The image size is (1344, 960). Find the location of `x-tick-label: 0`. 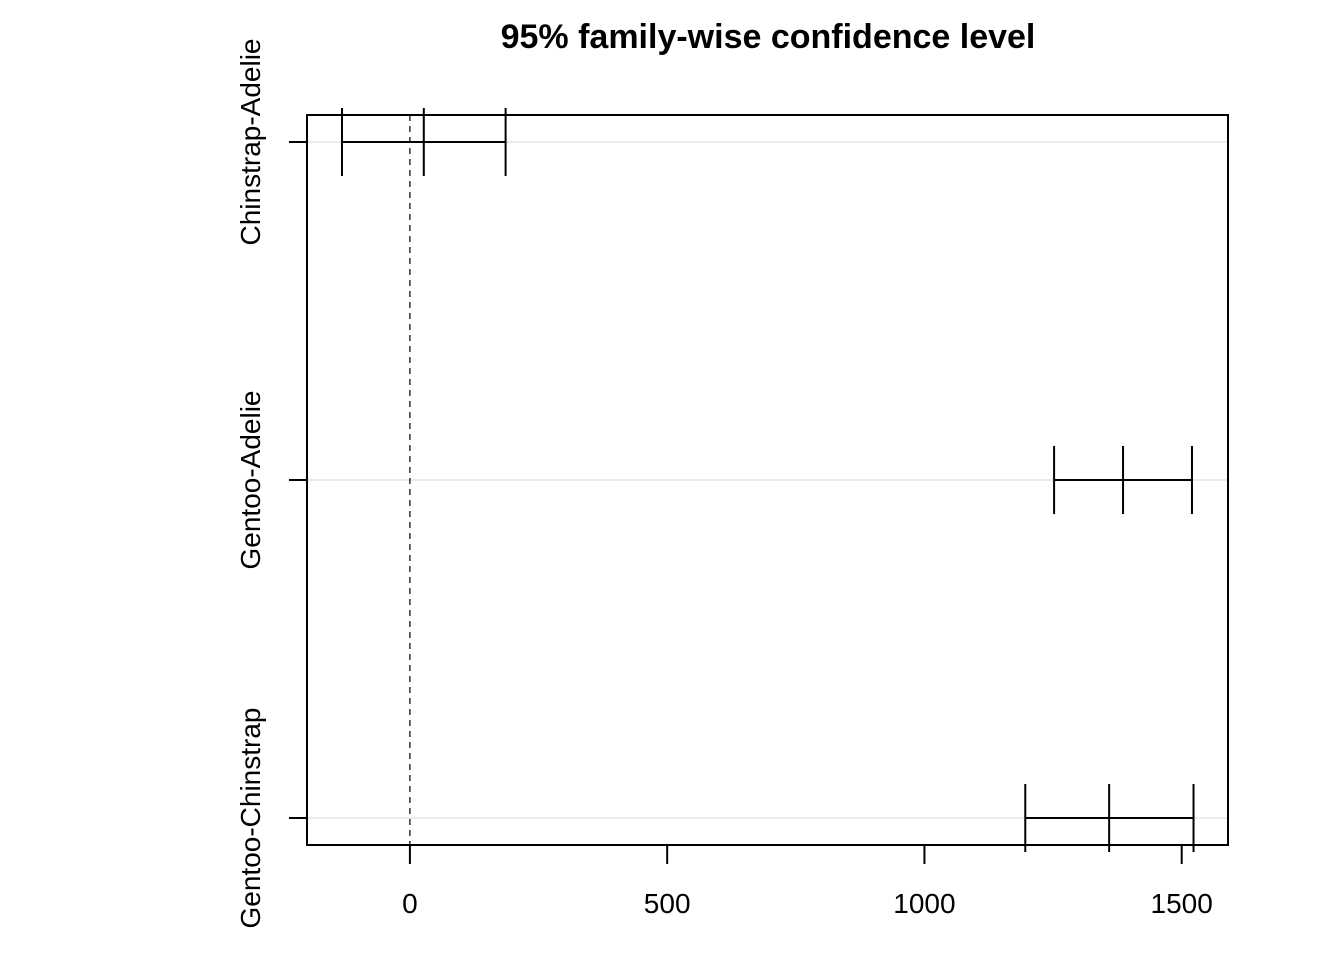

x-tick-label: 0 is located at coordinates (410, 903).